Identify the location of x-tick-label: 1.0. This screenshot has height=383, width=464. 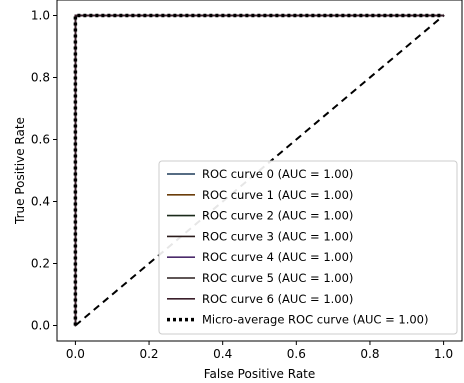
(443, 354).